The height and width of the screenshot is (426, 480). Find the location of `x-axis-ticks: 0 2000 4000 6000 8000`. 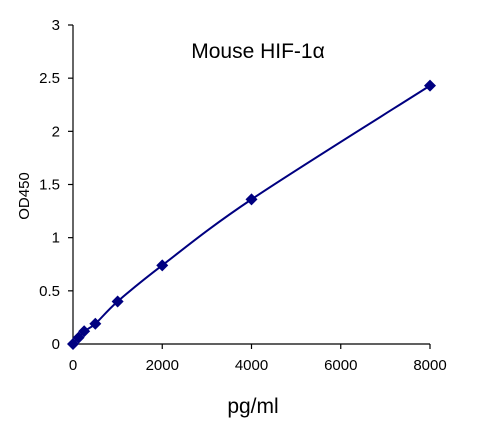

x-axis-ticks: 0 2000 4000 6000 8000 is located at coordinates (258, 359).